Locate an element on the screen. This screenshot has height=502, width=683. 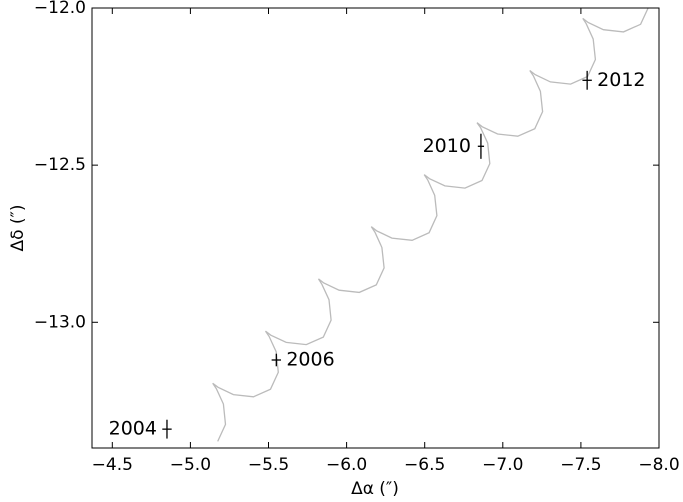
data-point: 2004 is located at coordinates (140, 429).